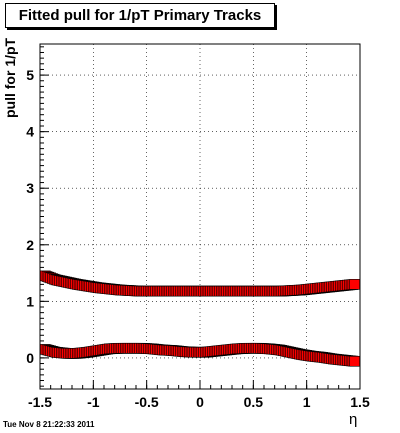 The image size is (400, 433). What do you see at coordinates (254, 402) in the screenshot?
I see `x-tick-label: 0.5` at bounding box center [254, 402].